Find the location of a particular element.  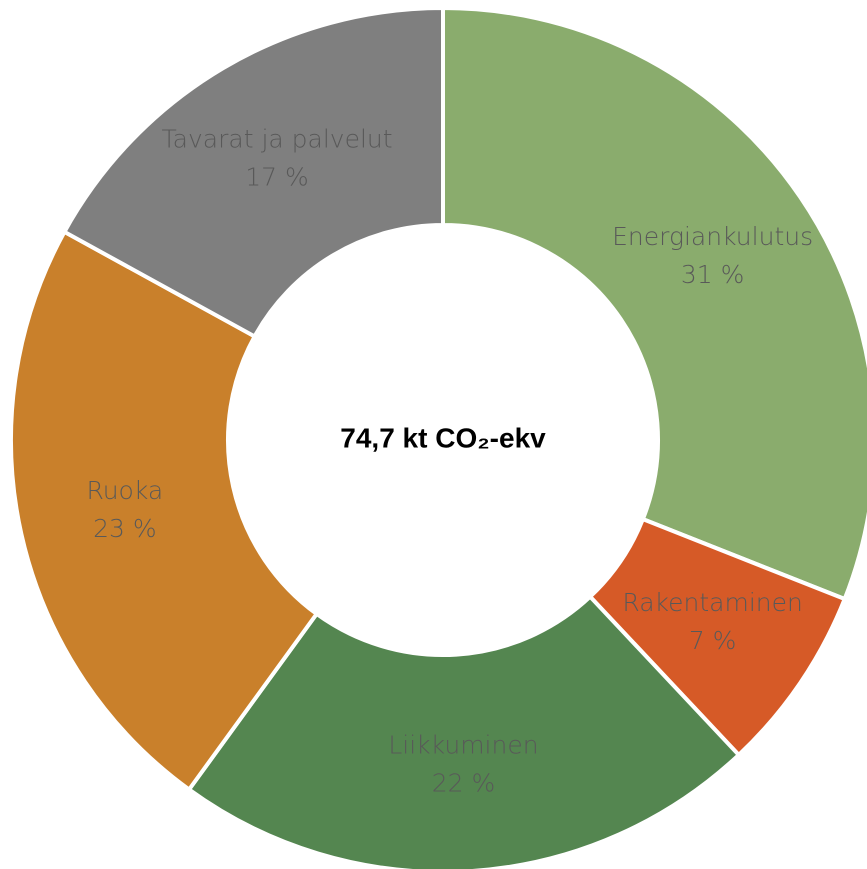

value-label: 22 % is located at coordinates (464, 782).